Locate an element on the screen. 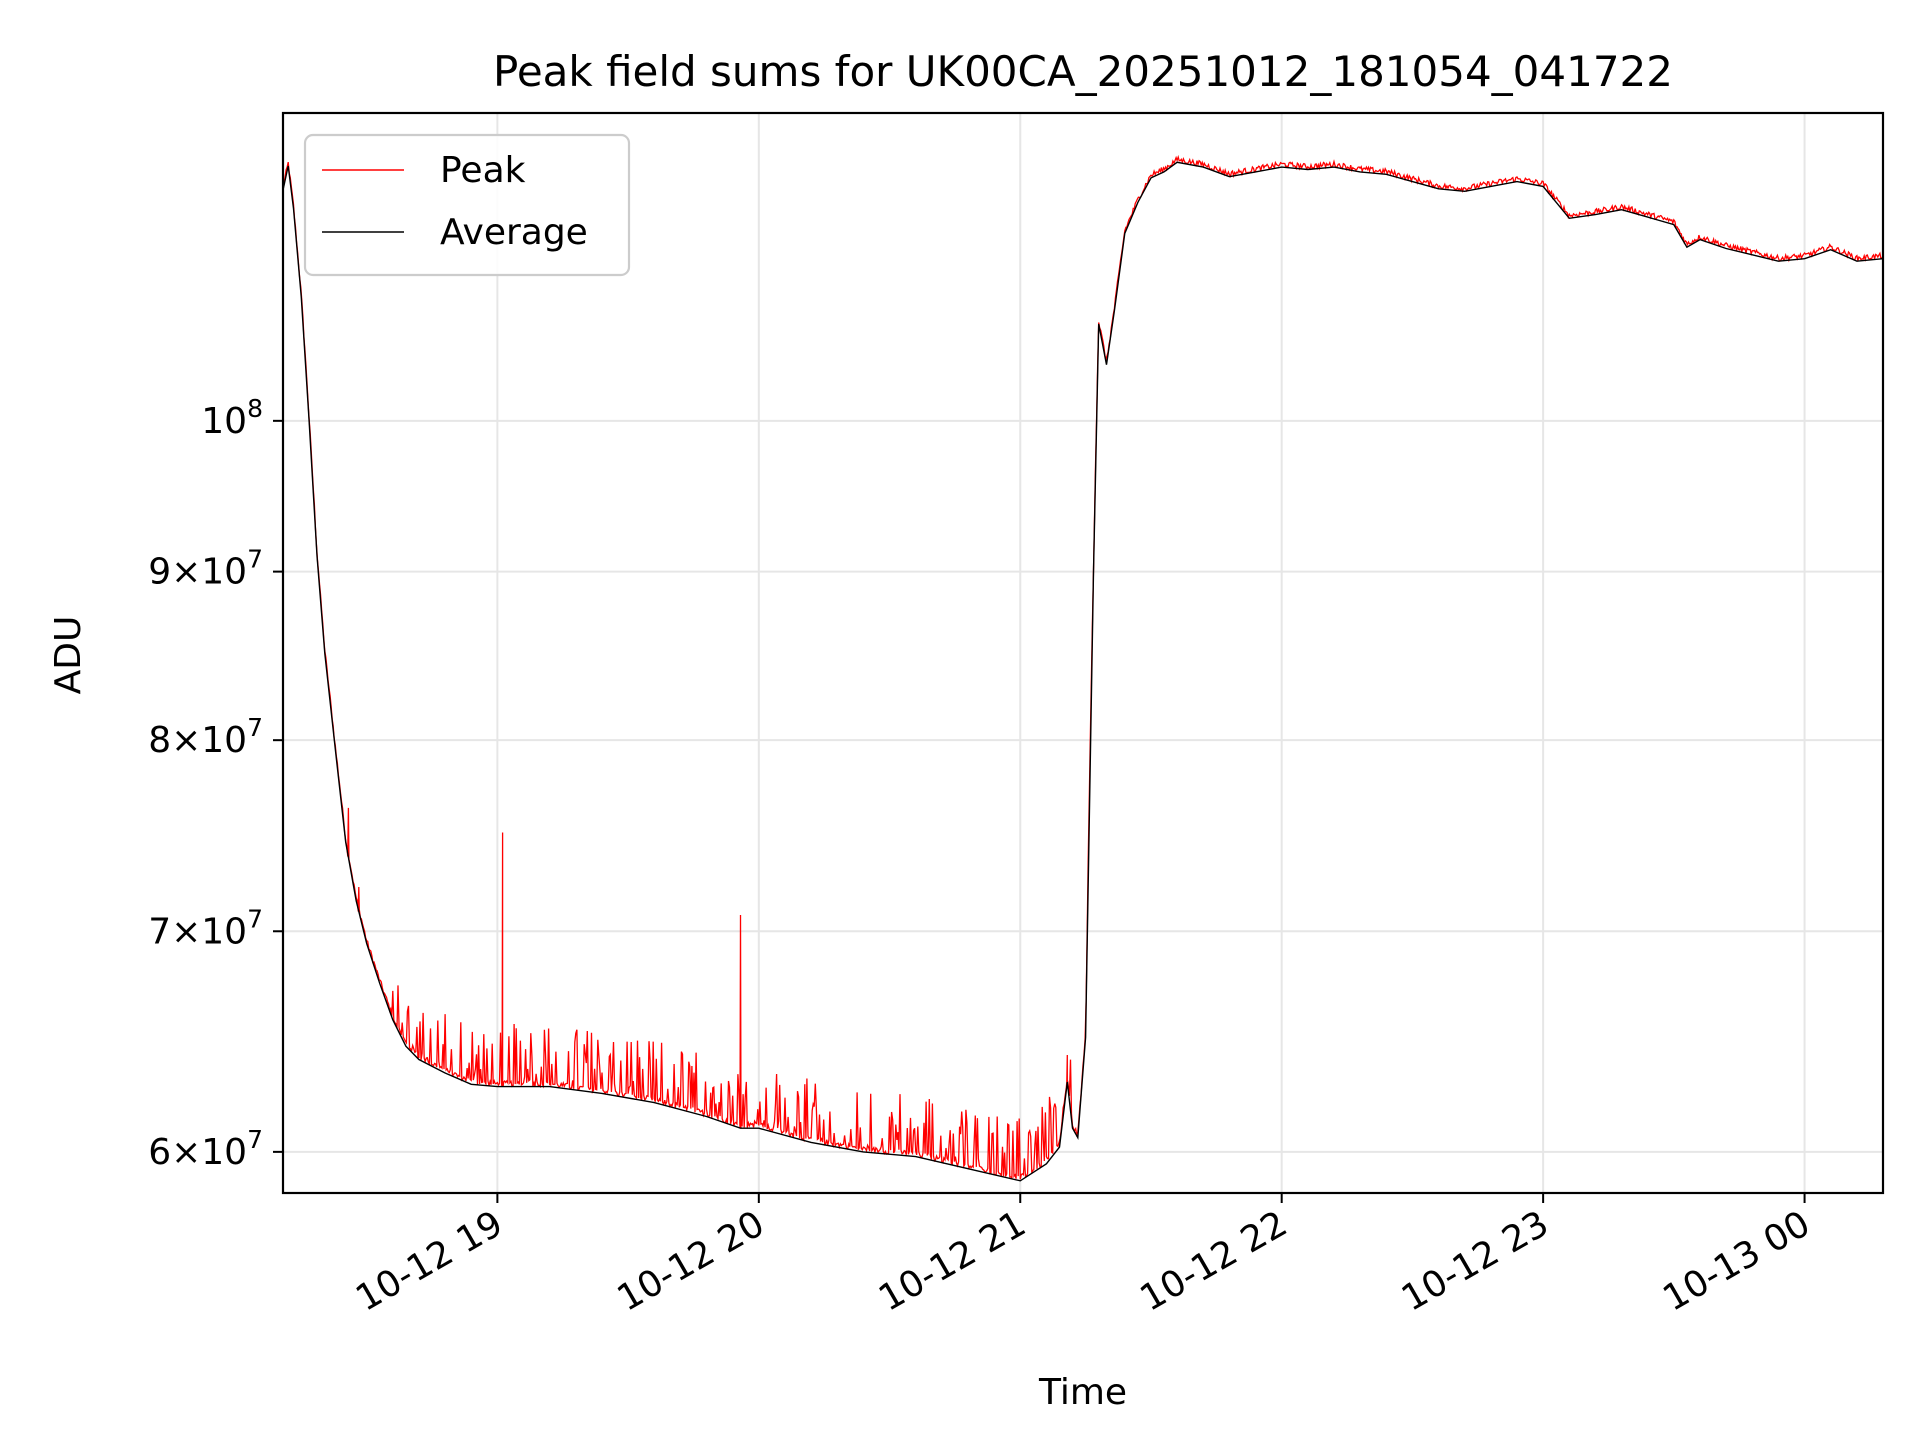  y-tick-base: 9×10 is located at coordinates (197, 572).